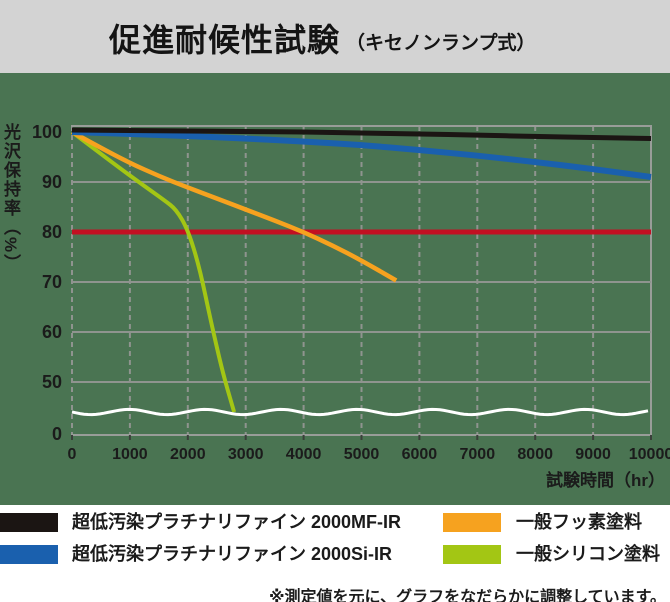  Describe the element at coordinates (52, 332) in the screenshot. I see `svg-text: 60` at that location.